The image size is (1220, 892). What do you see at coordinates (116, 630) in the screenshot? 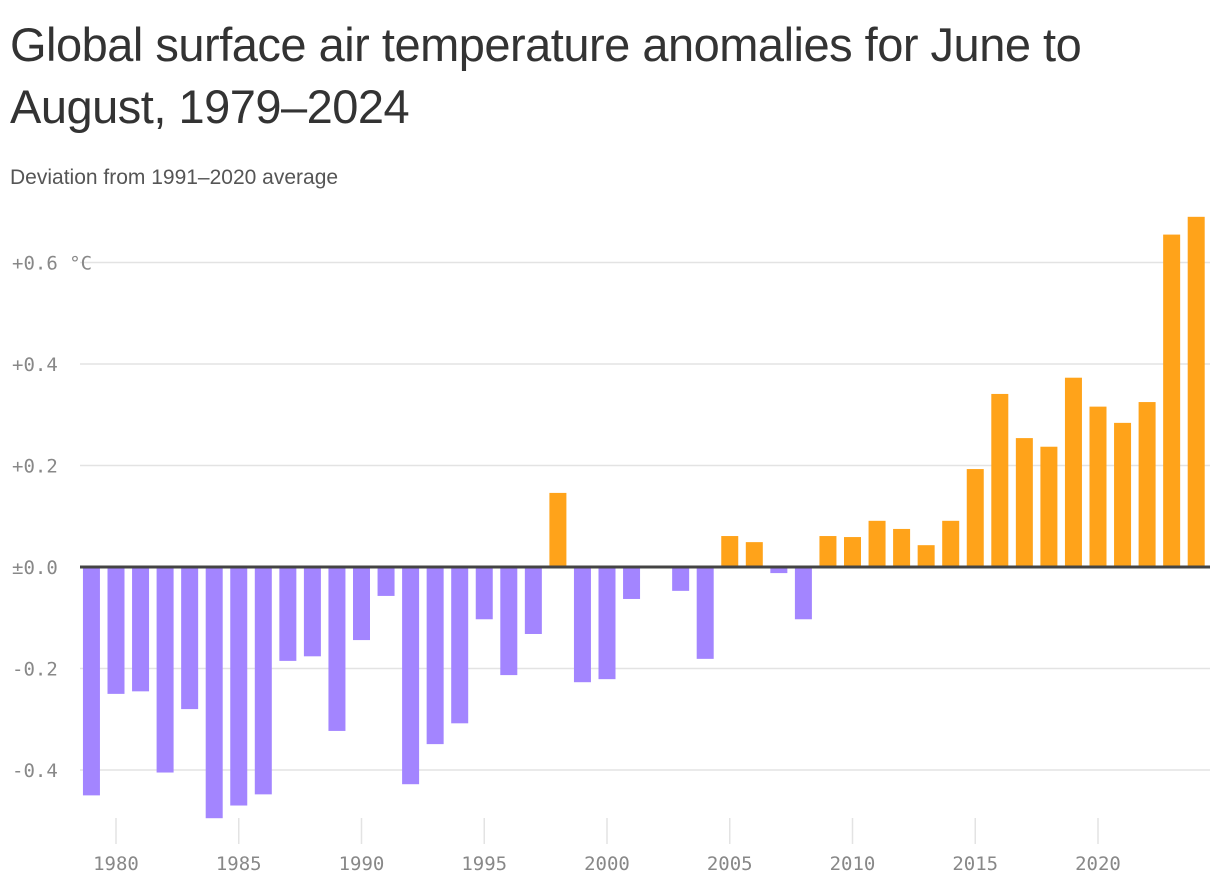
I see `bar-1980` at bounding box center [116, 630].